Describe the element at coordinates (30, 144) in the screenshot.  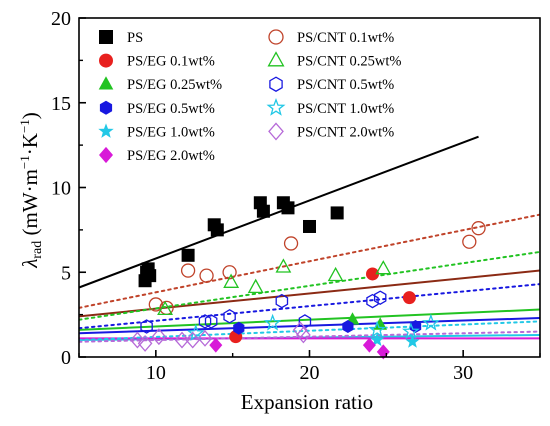
I see `y-axis-unit-mid: ·K` at that location.